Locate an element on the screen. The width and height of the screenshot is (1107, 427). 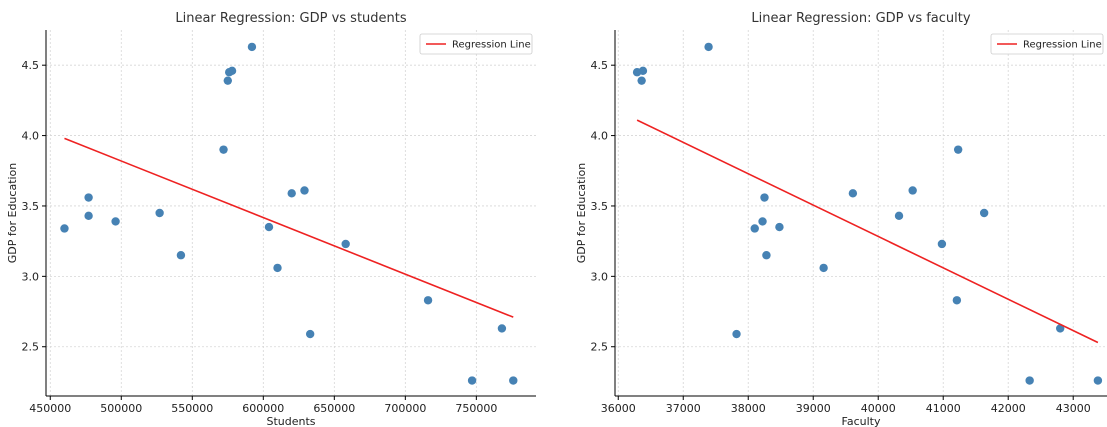
x-tick-label: 41000 is located at coordinates (943, 408).